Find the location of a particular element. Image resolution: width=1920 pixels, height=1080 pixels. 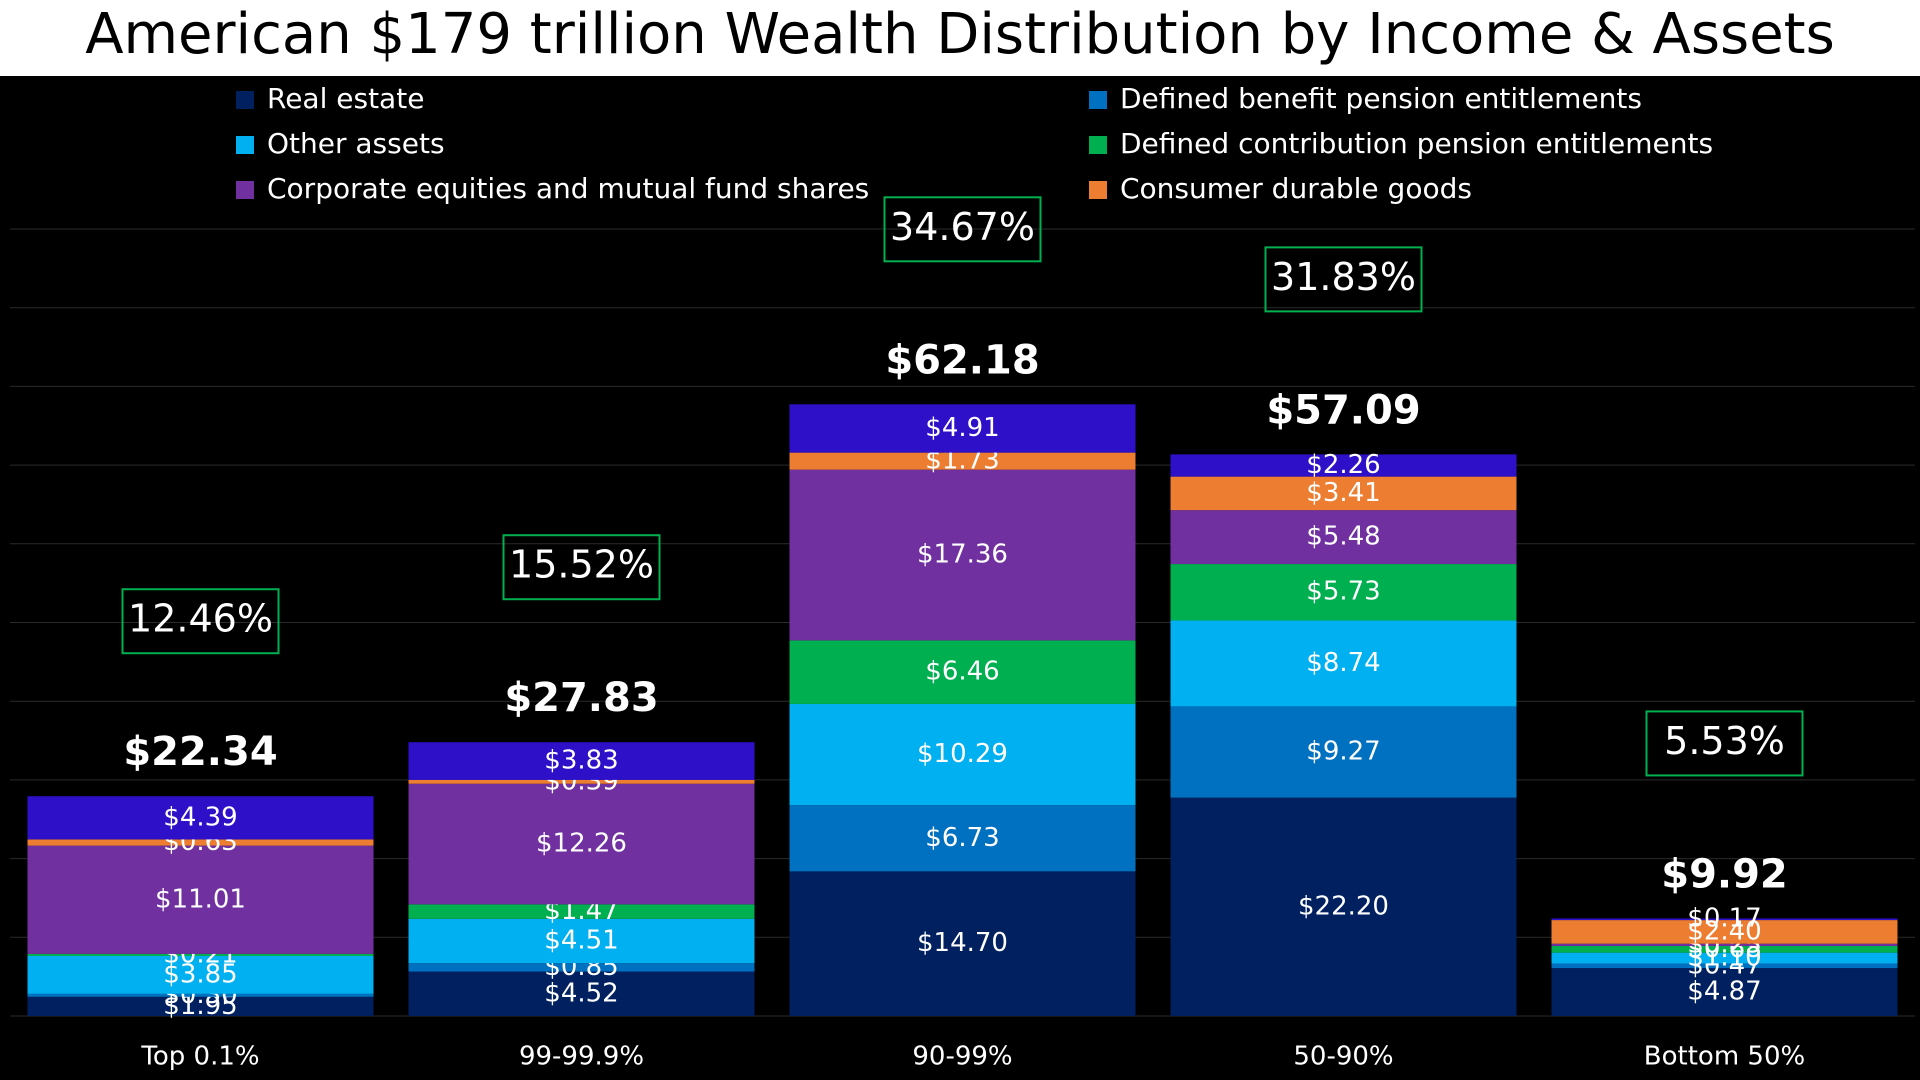

segment-label: $6.46 is located at coordinates (962, 672).